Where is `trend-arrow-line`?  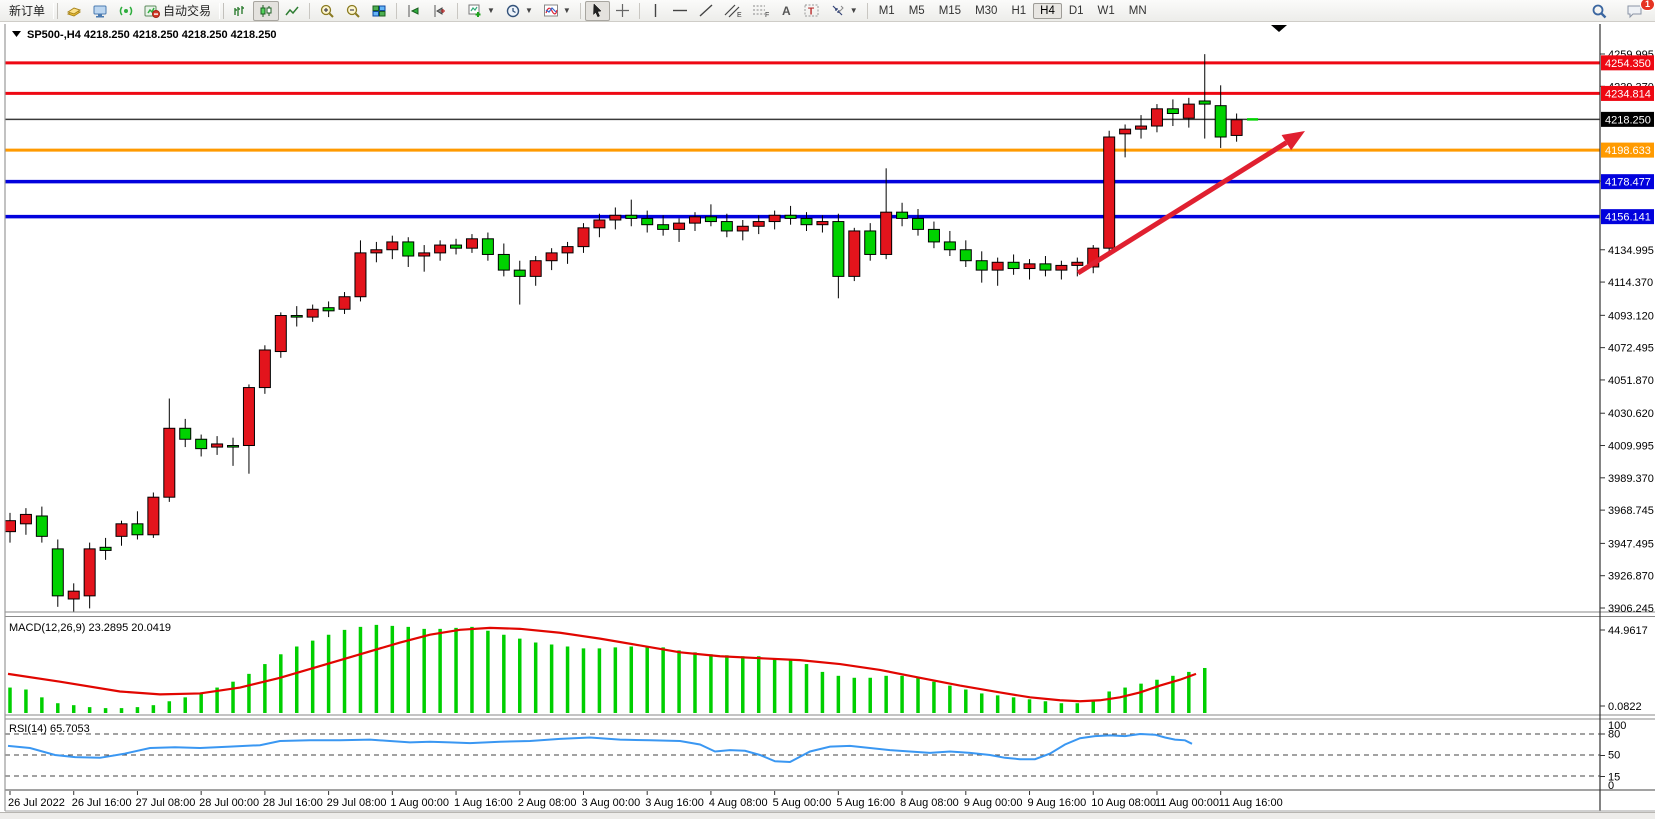 trend-arrow-line is located at coordinates (1182, 208).